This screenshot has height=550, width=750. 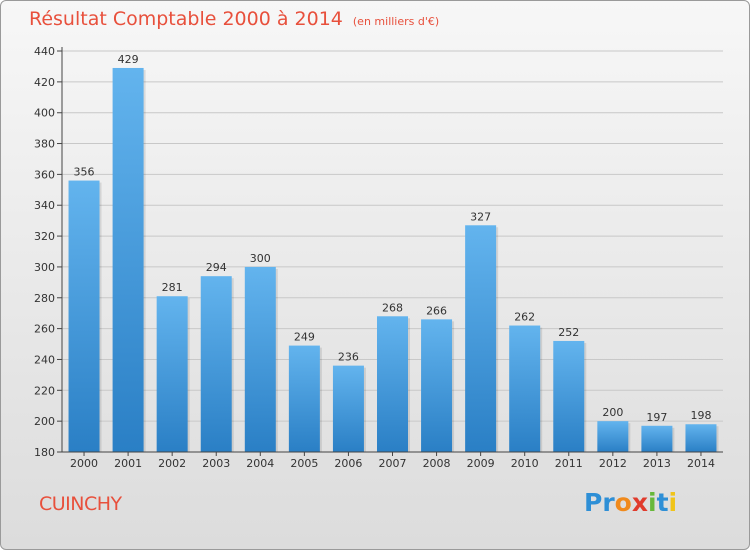 I want to click on bar-2000, so click(x=84, y=316).